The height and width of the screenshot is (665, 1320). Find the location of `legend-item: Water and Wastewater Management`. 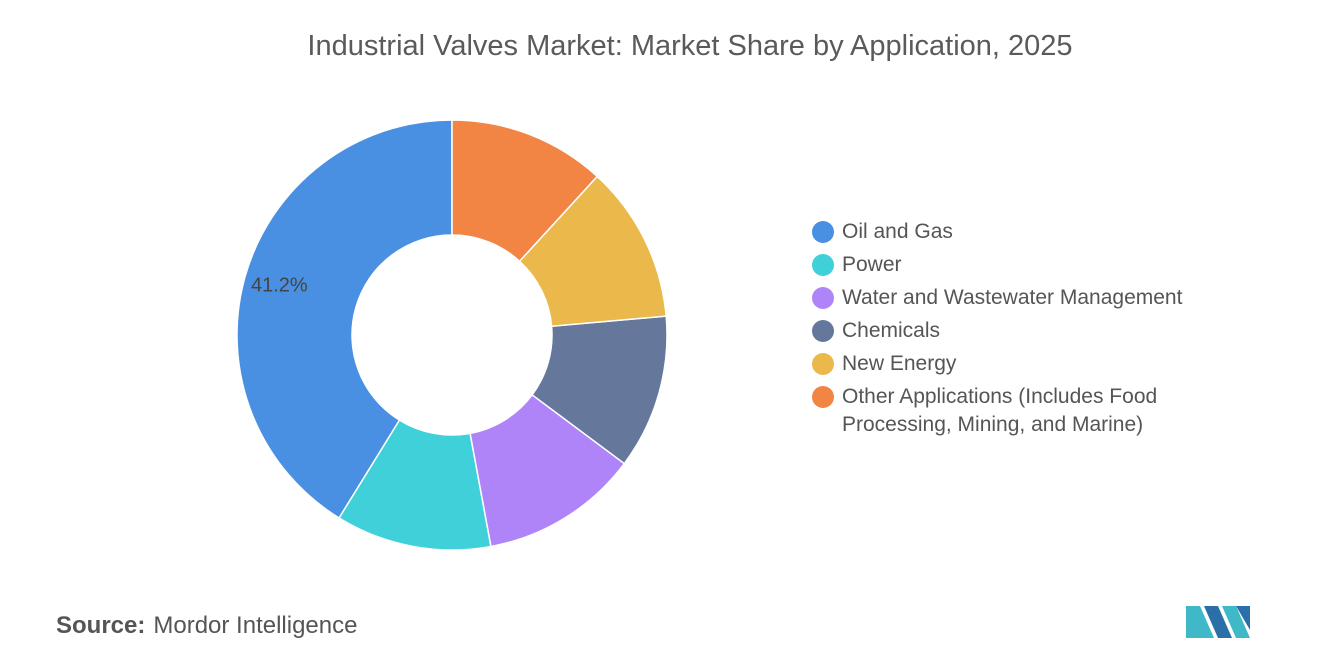

legend-item: Water and Wastewater Management is located at coordinates (1012, 298).